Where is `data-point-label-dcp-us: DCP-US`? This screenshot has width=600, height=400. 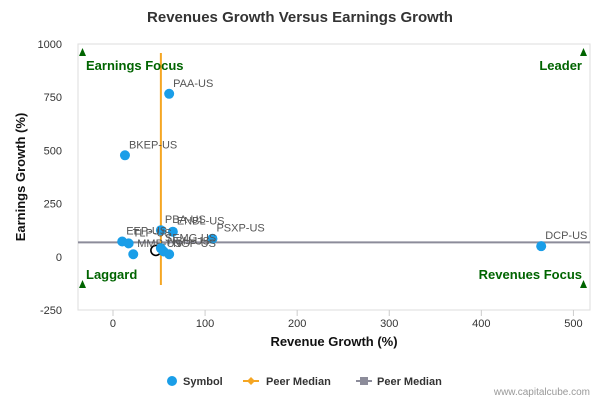
data-point-label-dcp-us: DCP-US is located at coordinates (566, 236).